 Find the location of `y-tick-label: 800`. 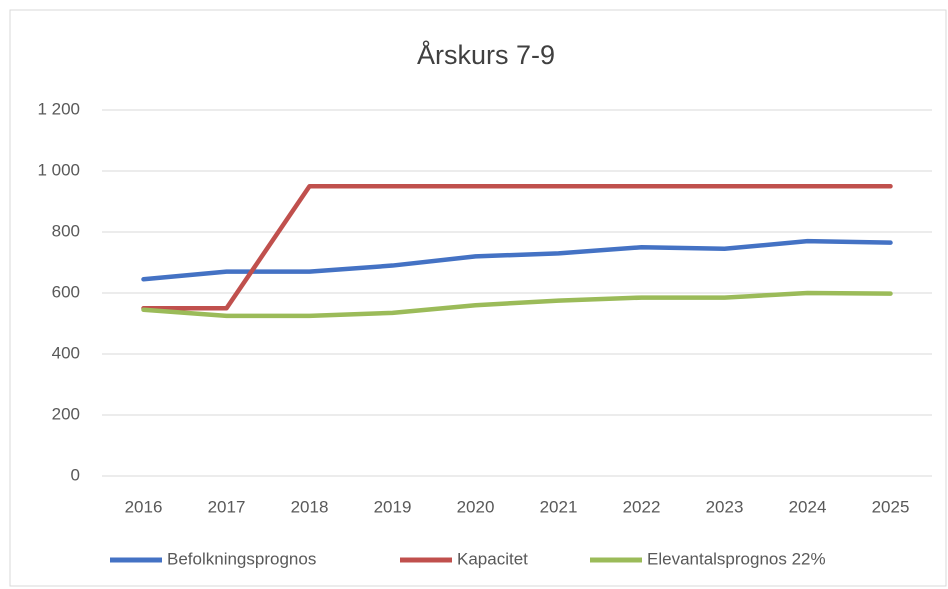

y-tick-label: 800 is located at coordinates (66, 230).